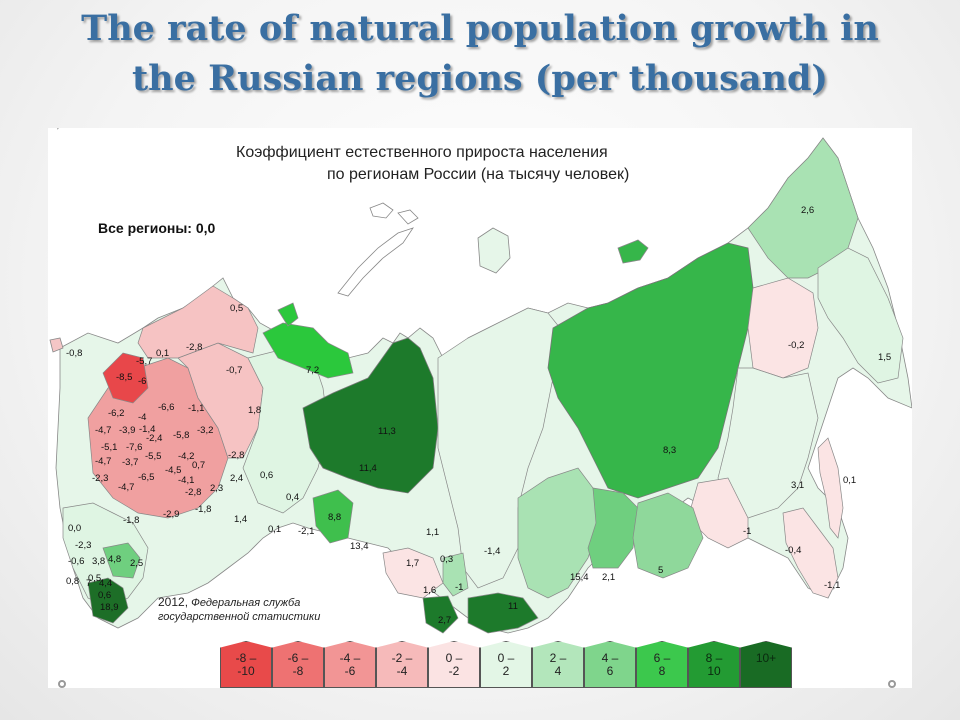 The height and width of the screenshot is (720, 960). I want to click on region-value-label: -2,1, so click(306, 531).